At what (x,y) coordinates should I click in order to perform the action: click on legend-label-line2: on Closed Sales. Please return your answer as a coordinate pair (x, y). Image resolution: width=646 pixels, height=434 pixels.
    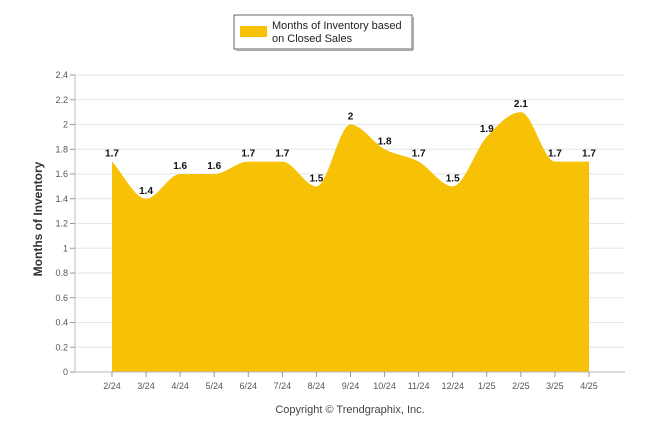
    Looking at the image, I should click on (312, 39).